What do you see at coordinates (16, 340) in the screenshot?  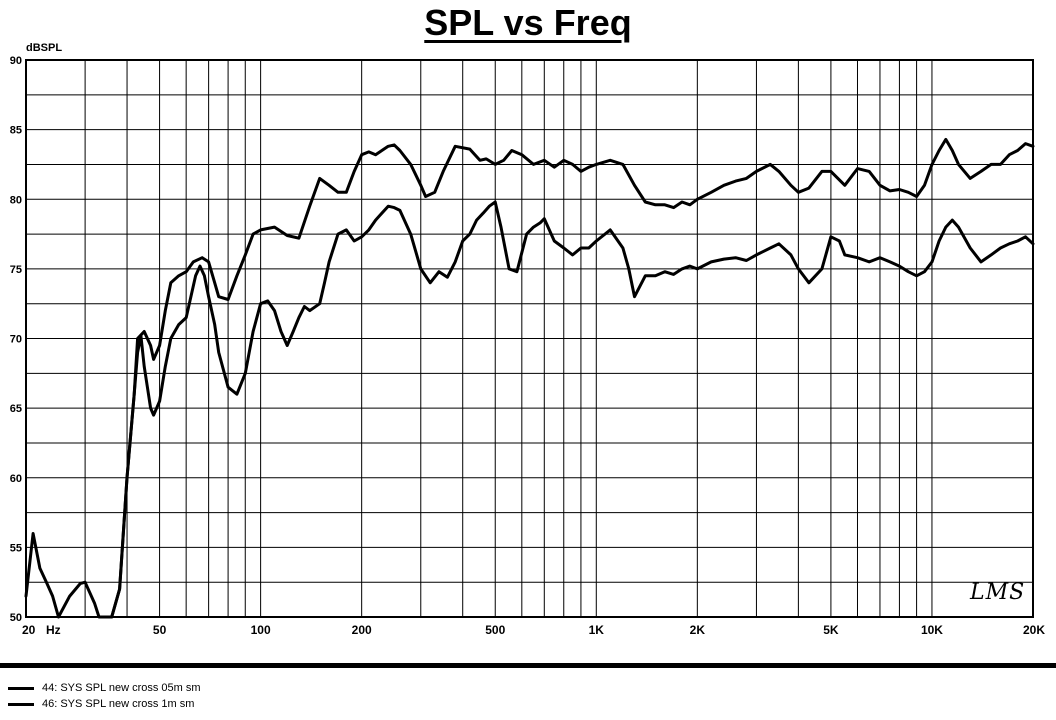 I see `y-tick-label: 70` at bounding box center [16, 340].